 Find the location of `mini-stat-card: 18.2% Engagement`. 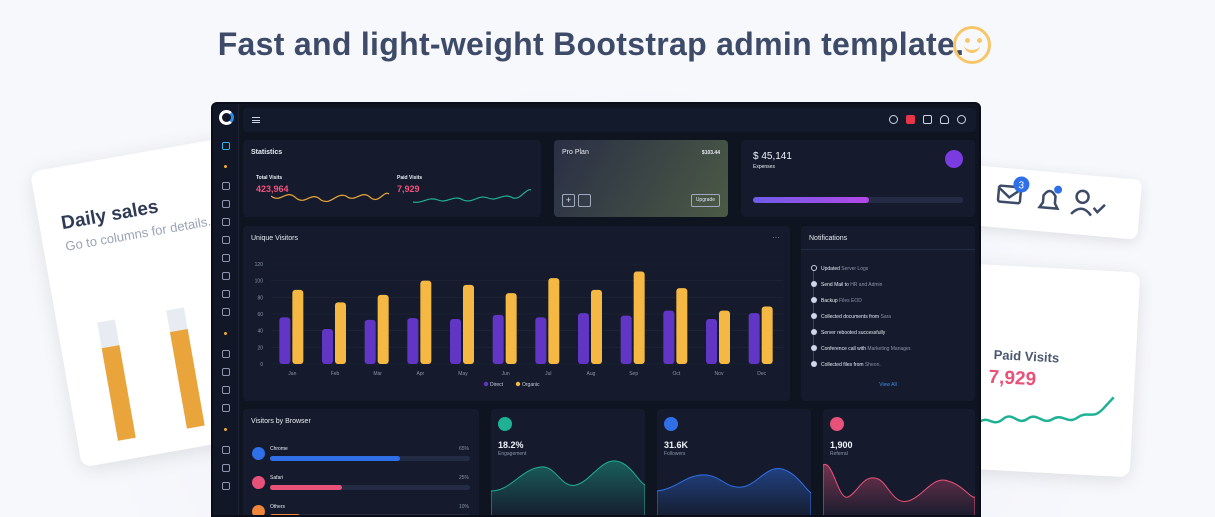

mini-stat-card: 18.2% Engagement is located at coordinates (568, 462).